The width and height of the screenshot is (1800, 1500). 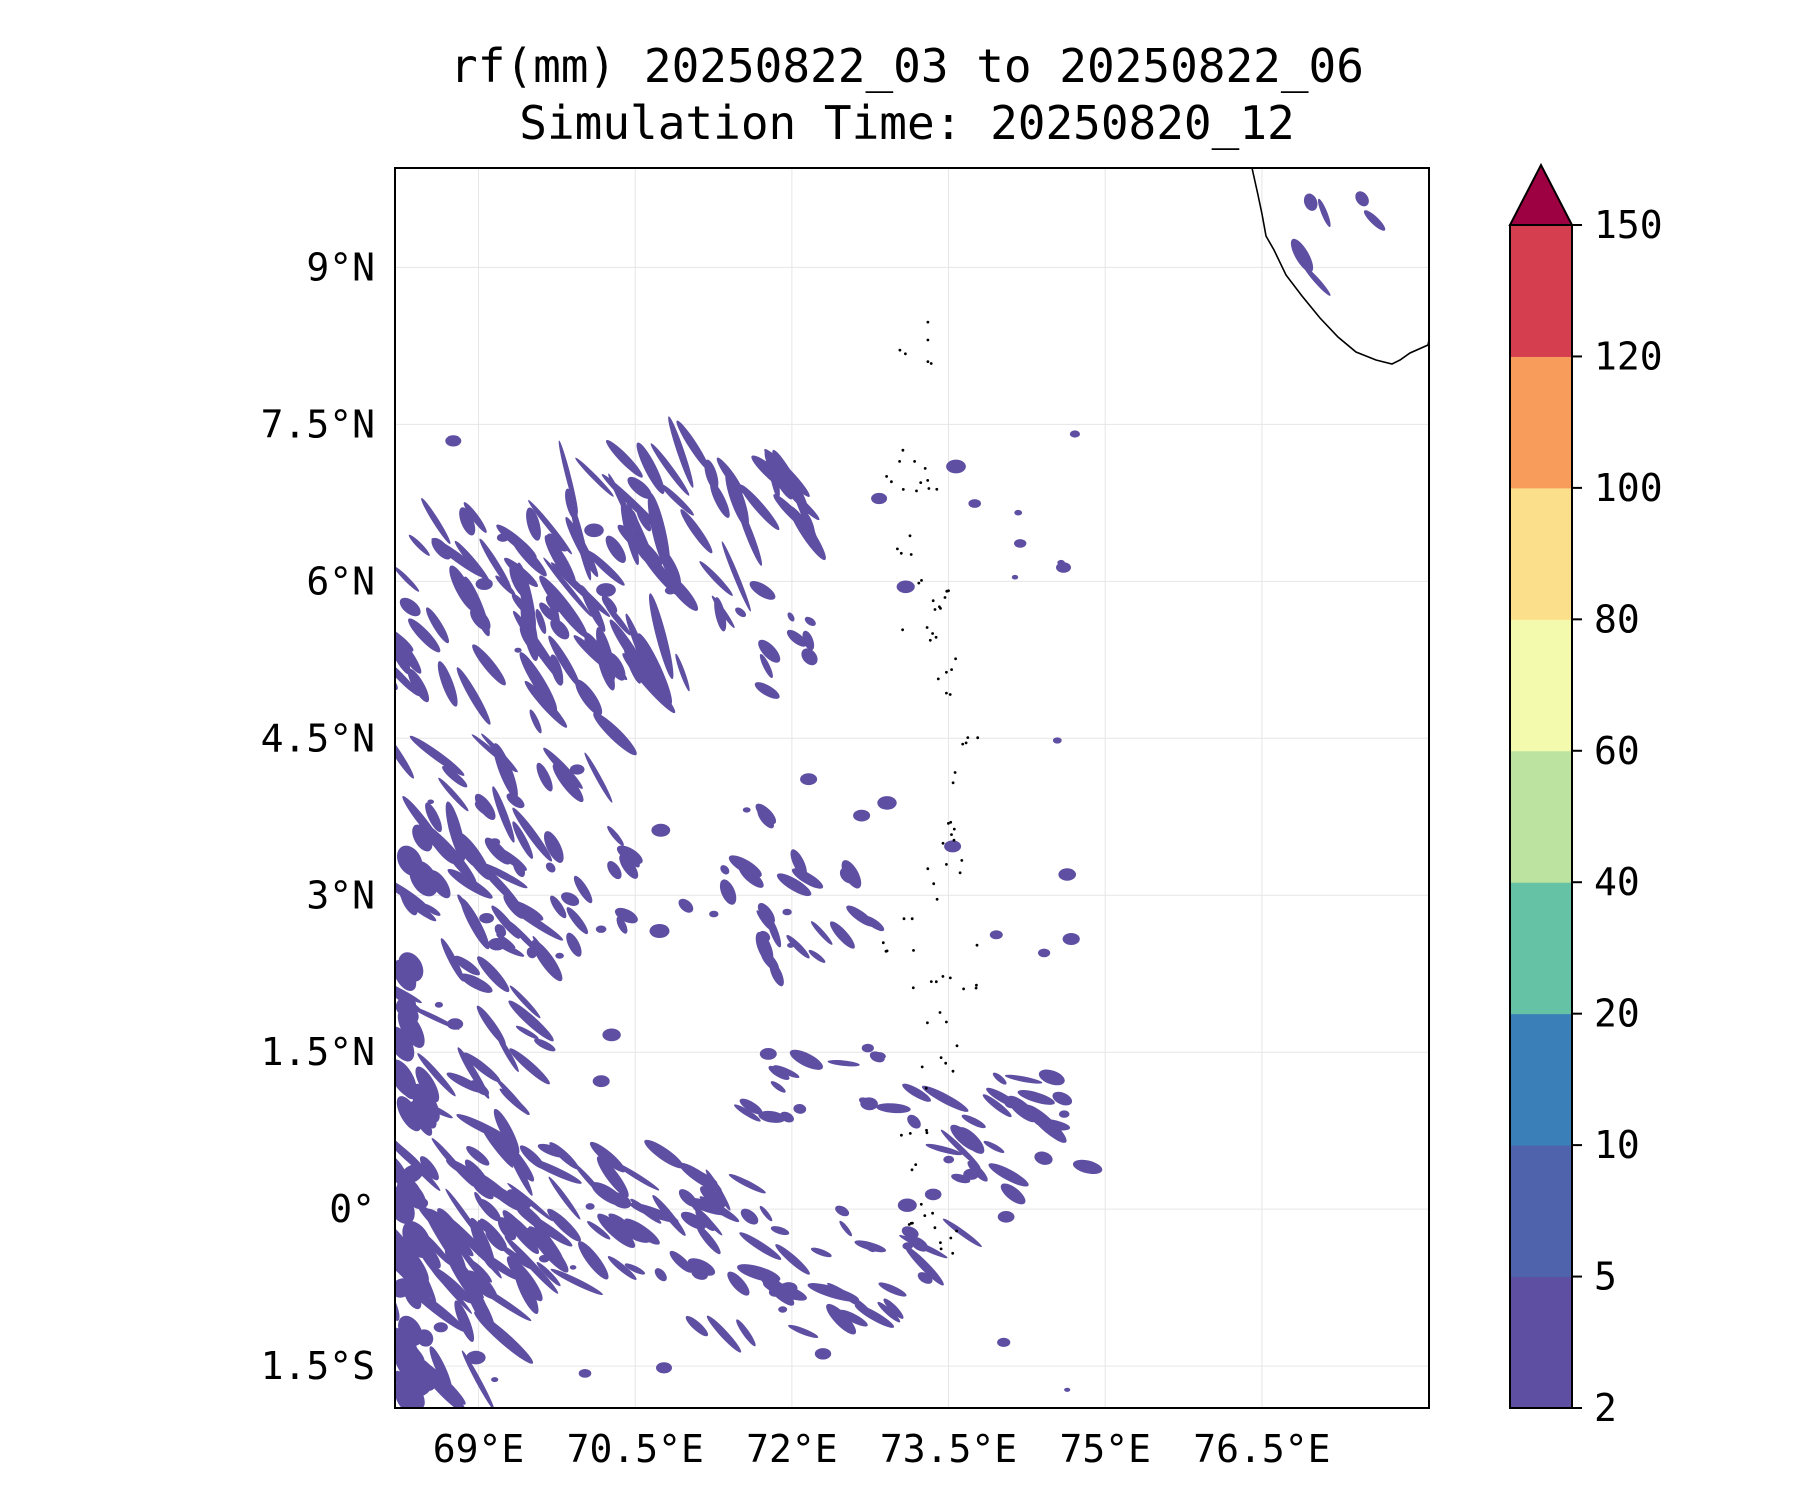 I want to click on lat-tick-label: 1.5°S, so click(x=318, y=1366).